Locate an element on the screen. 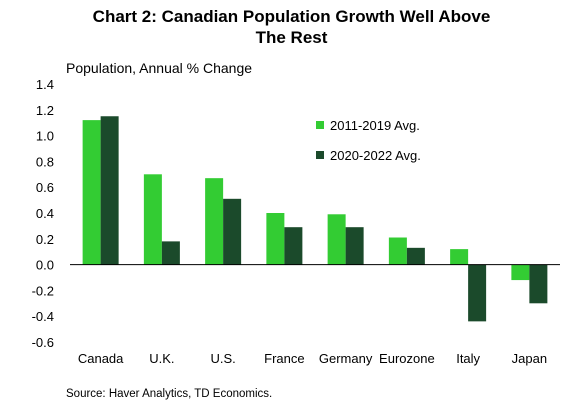 The height and width of the screenshot is (408, 583). x-tick-label: Germany is located at coordinates (346, 358).